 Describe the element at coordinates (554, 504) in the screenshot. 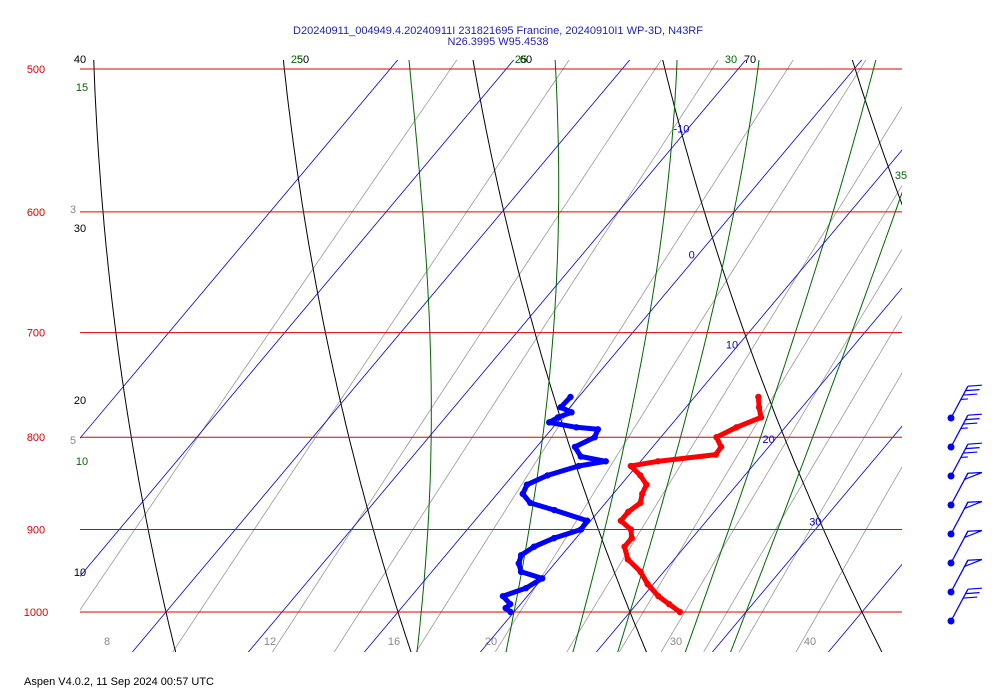

I see `dewpoint-profile` at that location.